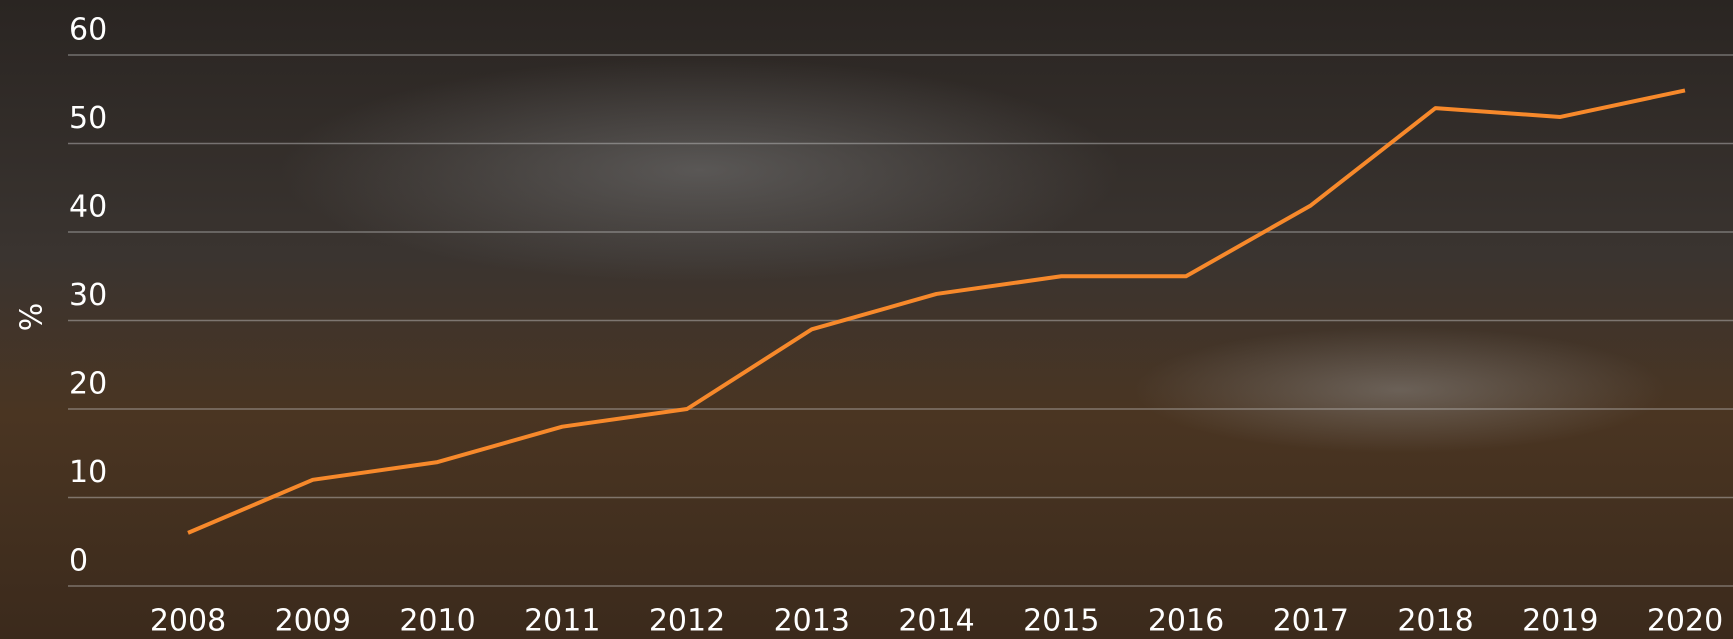 This screenshot has width=1733, height=639. What do you see at coordinates (812, 621) in the screenshot?
I see `x-tick-label: 2013` at bounding box center [812, 621].